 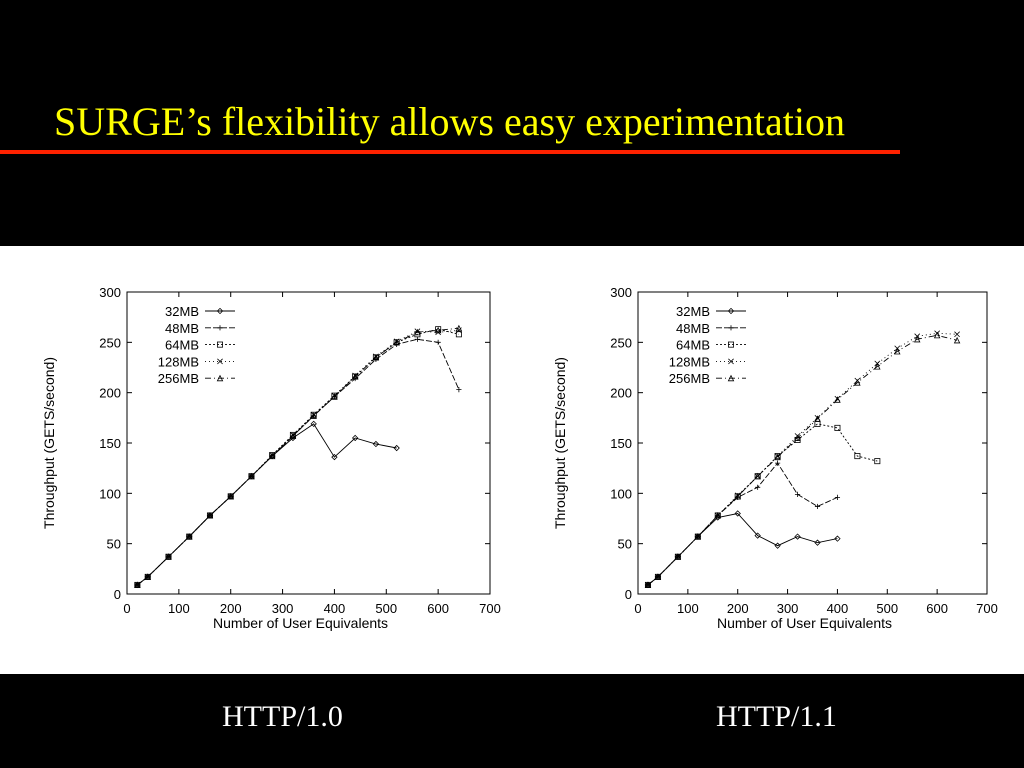 What do you see at coordinates (776, 716) in the screenshot?
I see `caption-http11: HTTP/1.1` at bounding box center [776, 716].